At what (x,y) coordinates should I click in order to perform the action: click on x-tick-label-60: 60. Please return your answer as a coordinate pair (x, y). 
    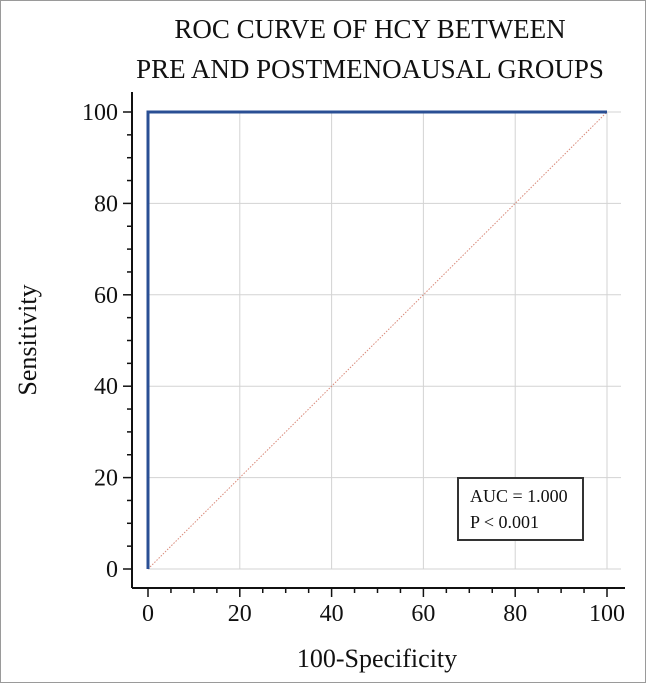
    Looking at the image, I should click on (423, 614).